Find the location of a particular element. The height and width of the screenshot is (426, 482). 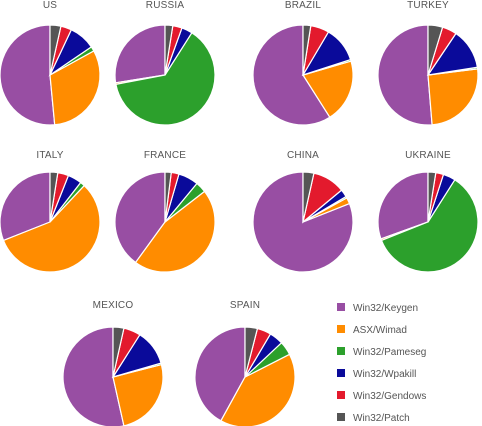

pie-title: BRAZIL is located at coordinates (303, 5).